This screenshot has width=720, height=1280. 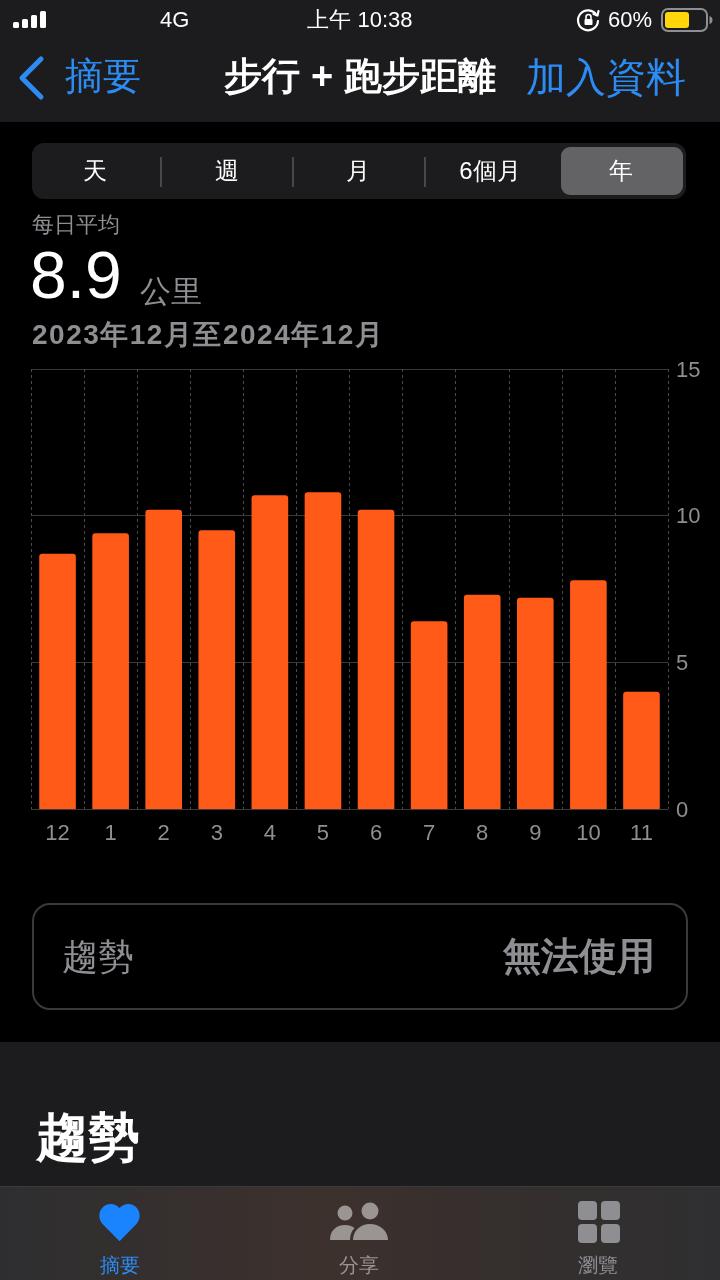 What do you see at coordinates (682, 662) in the screenshot?
I see `y-tick-label: 5` at bounding box center [682, 662].